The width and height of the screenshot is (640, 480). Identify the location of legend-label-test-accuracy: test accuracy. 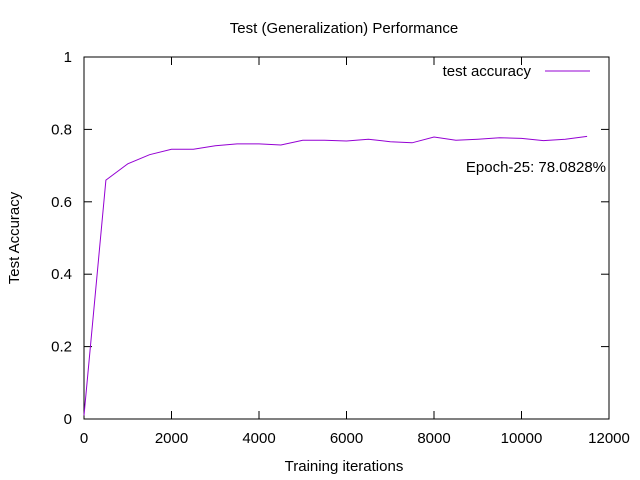
(487, 71).